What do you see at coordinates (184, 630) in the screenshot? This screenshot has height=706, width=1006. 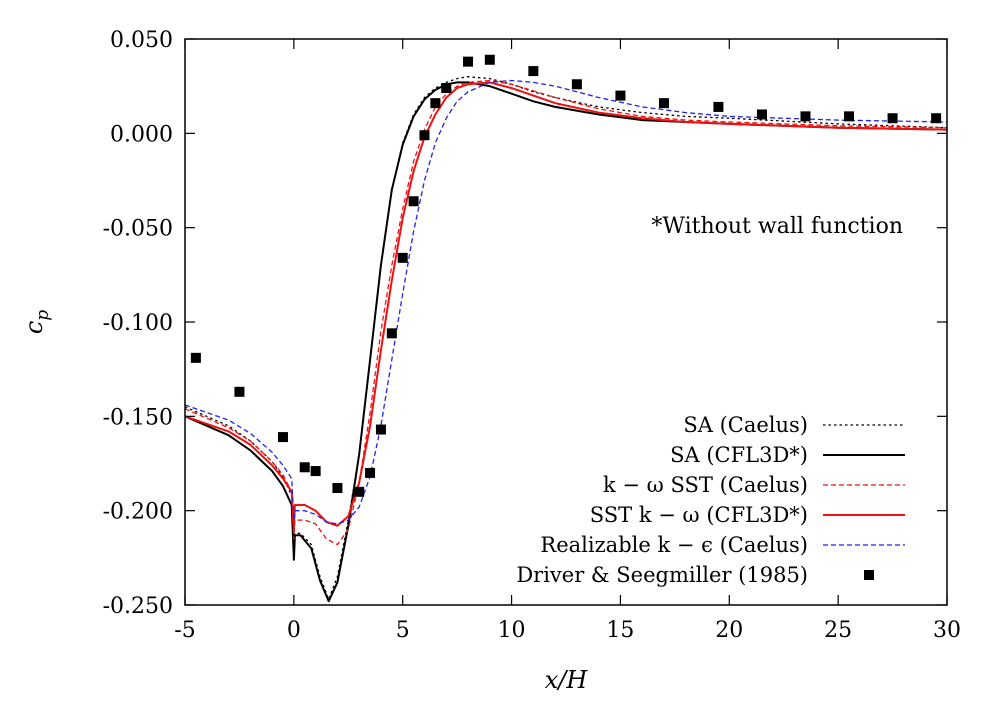 I see `x-tick-label: -5` at bounding box center [184, 630].